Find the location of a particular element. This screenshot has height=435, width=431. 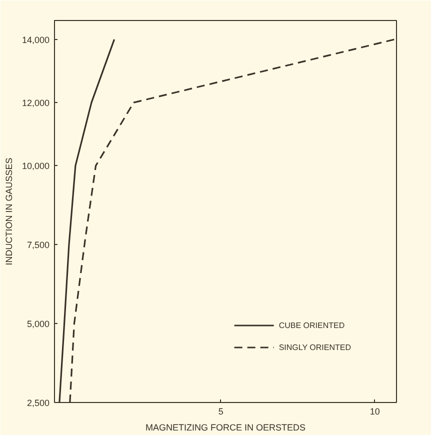

y-axis-title: INDUCTION IN GAUSSES is located at coordinates (9, 212).